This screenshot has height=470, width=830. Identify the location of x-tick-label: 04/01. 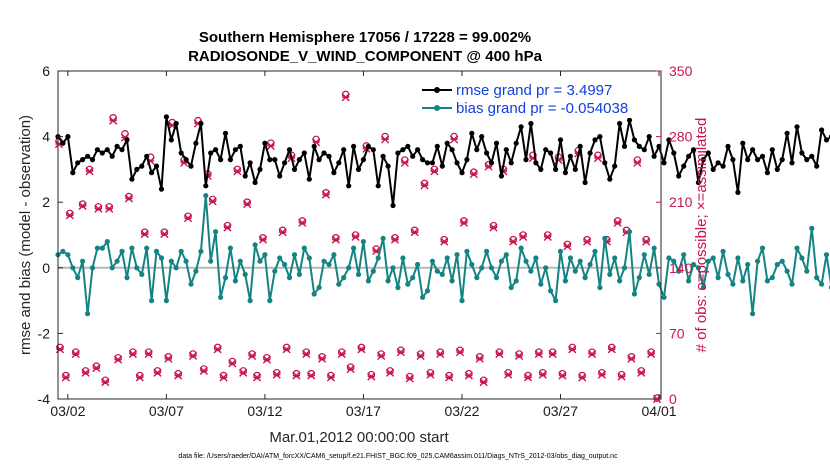
(659, 411).